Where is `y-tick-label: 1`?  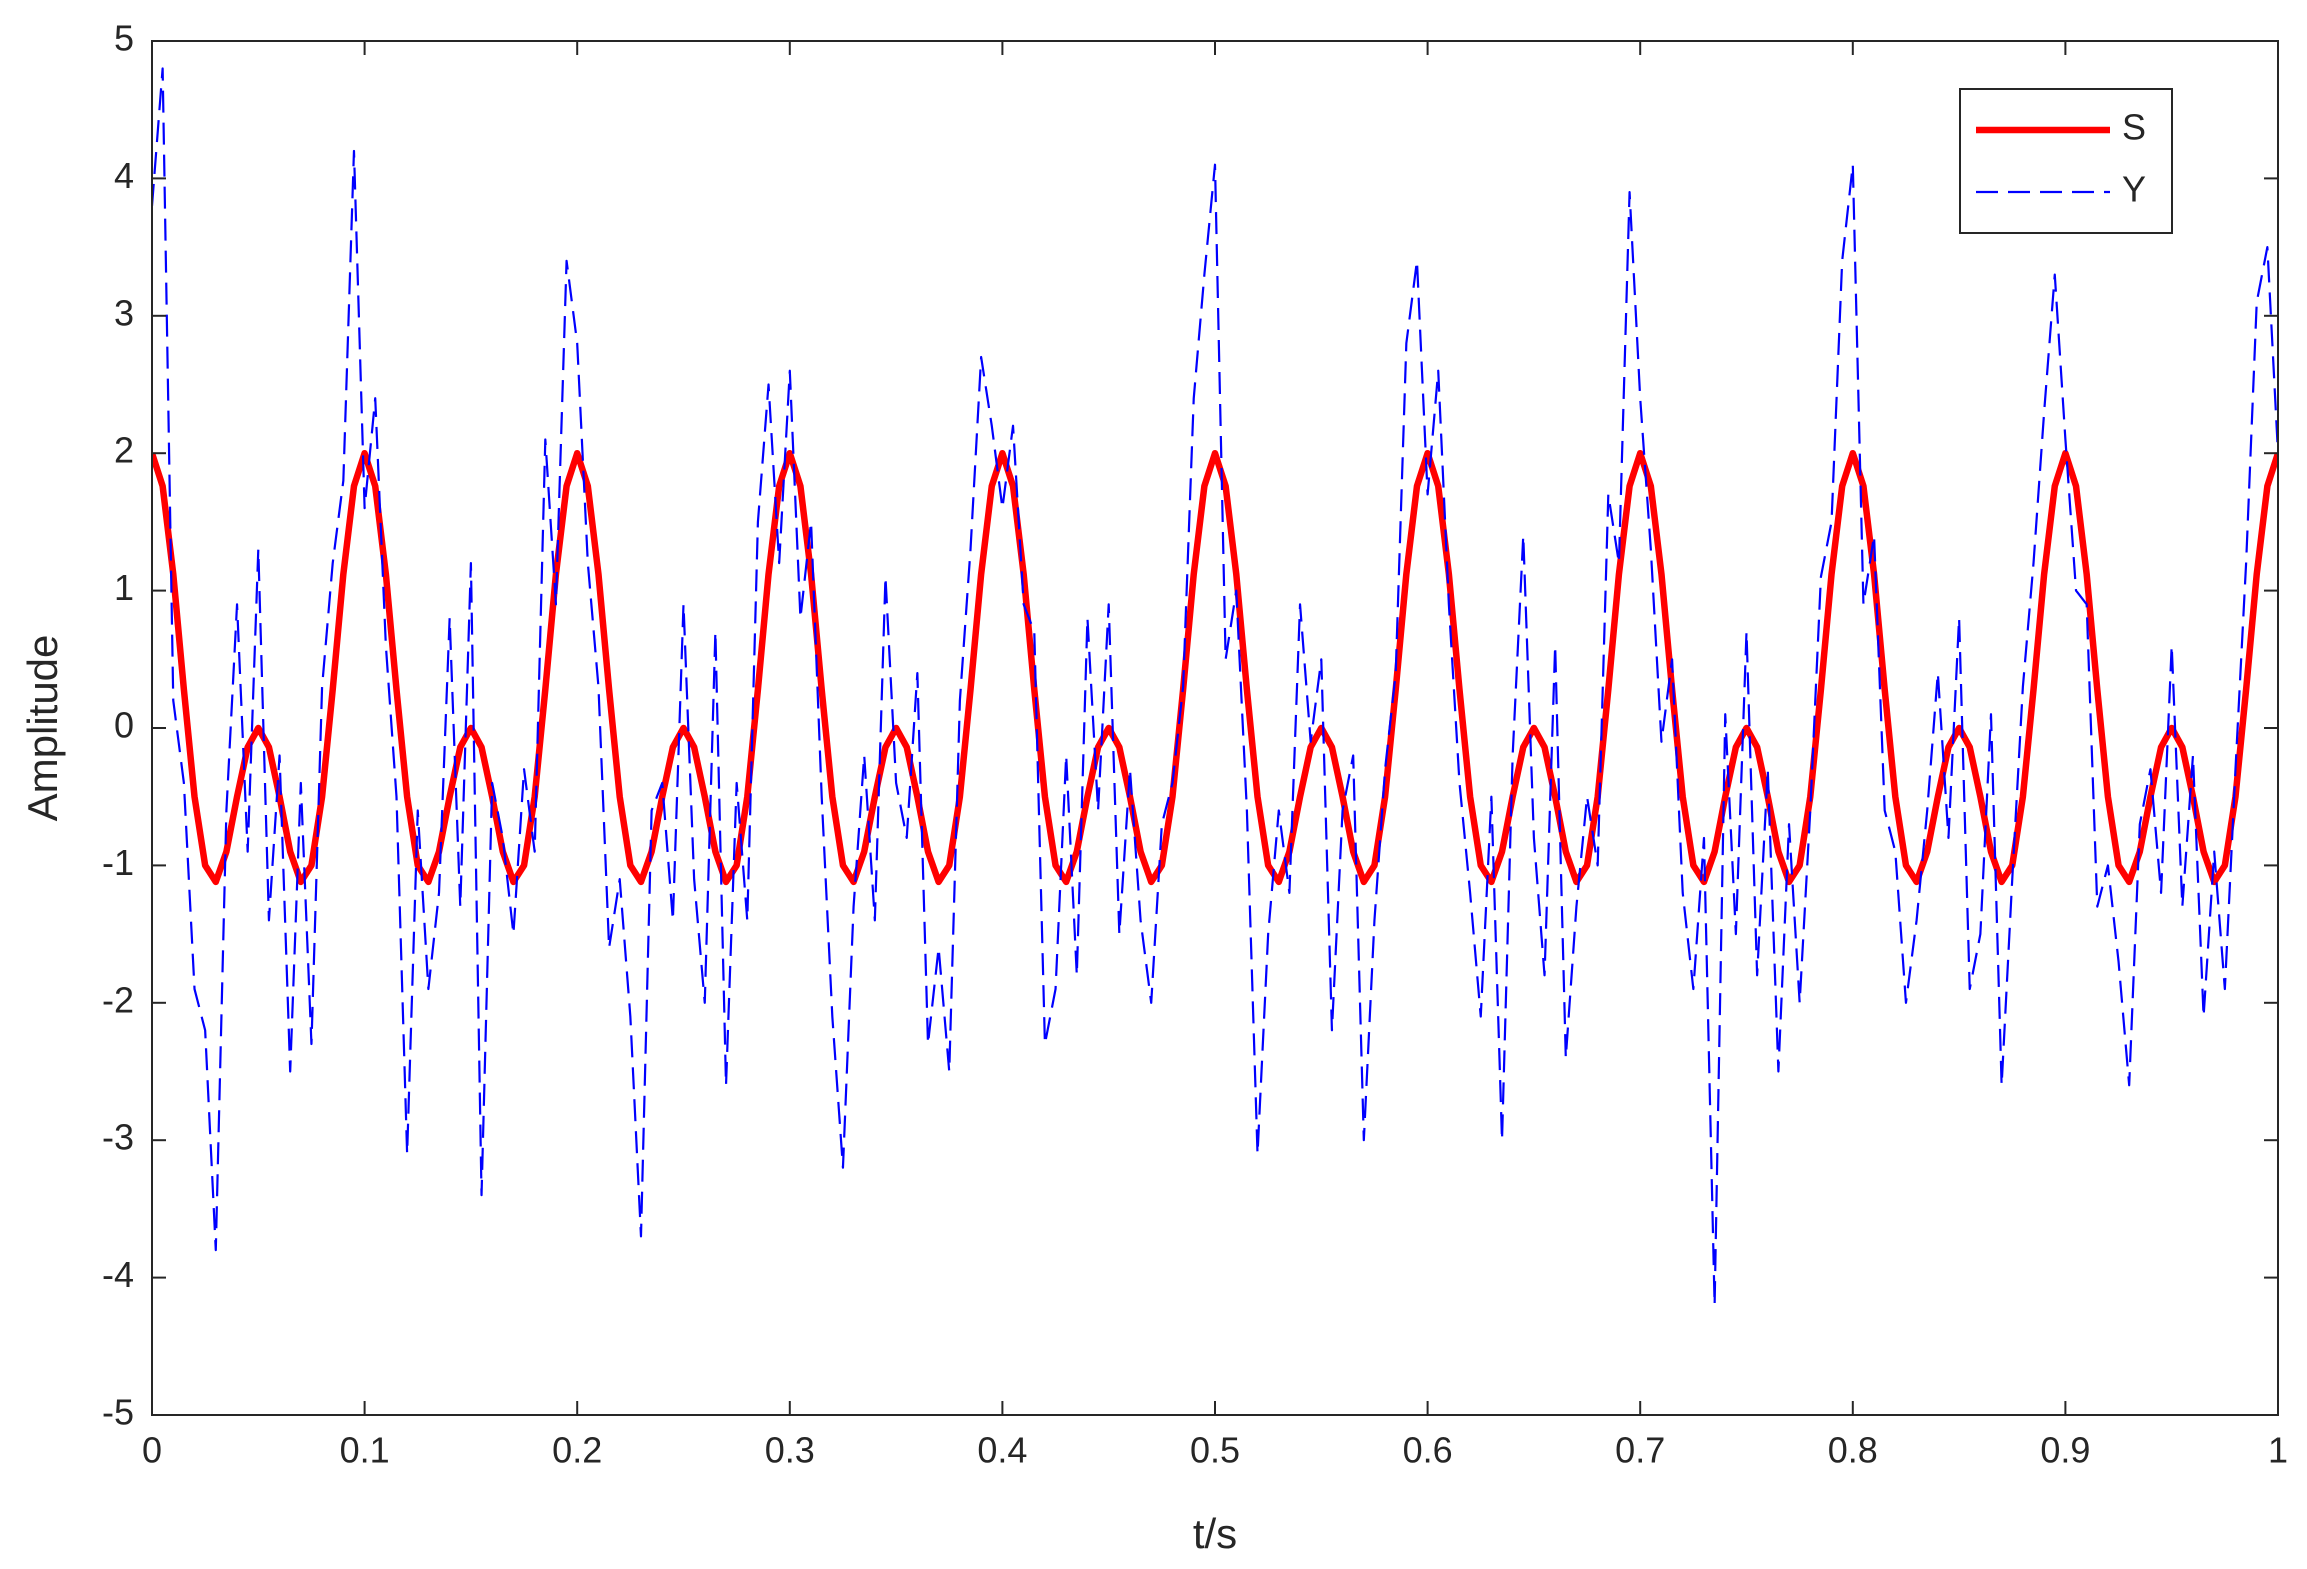 y-tick-label: 1 is located at coordinates (124, 587).